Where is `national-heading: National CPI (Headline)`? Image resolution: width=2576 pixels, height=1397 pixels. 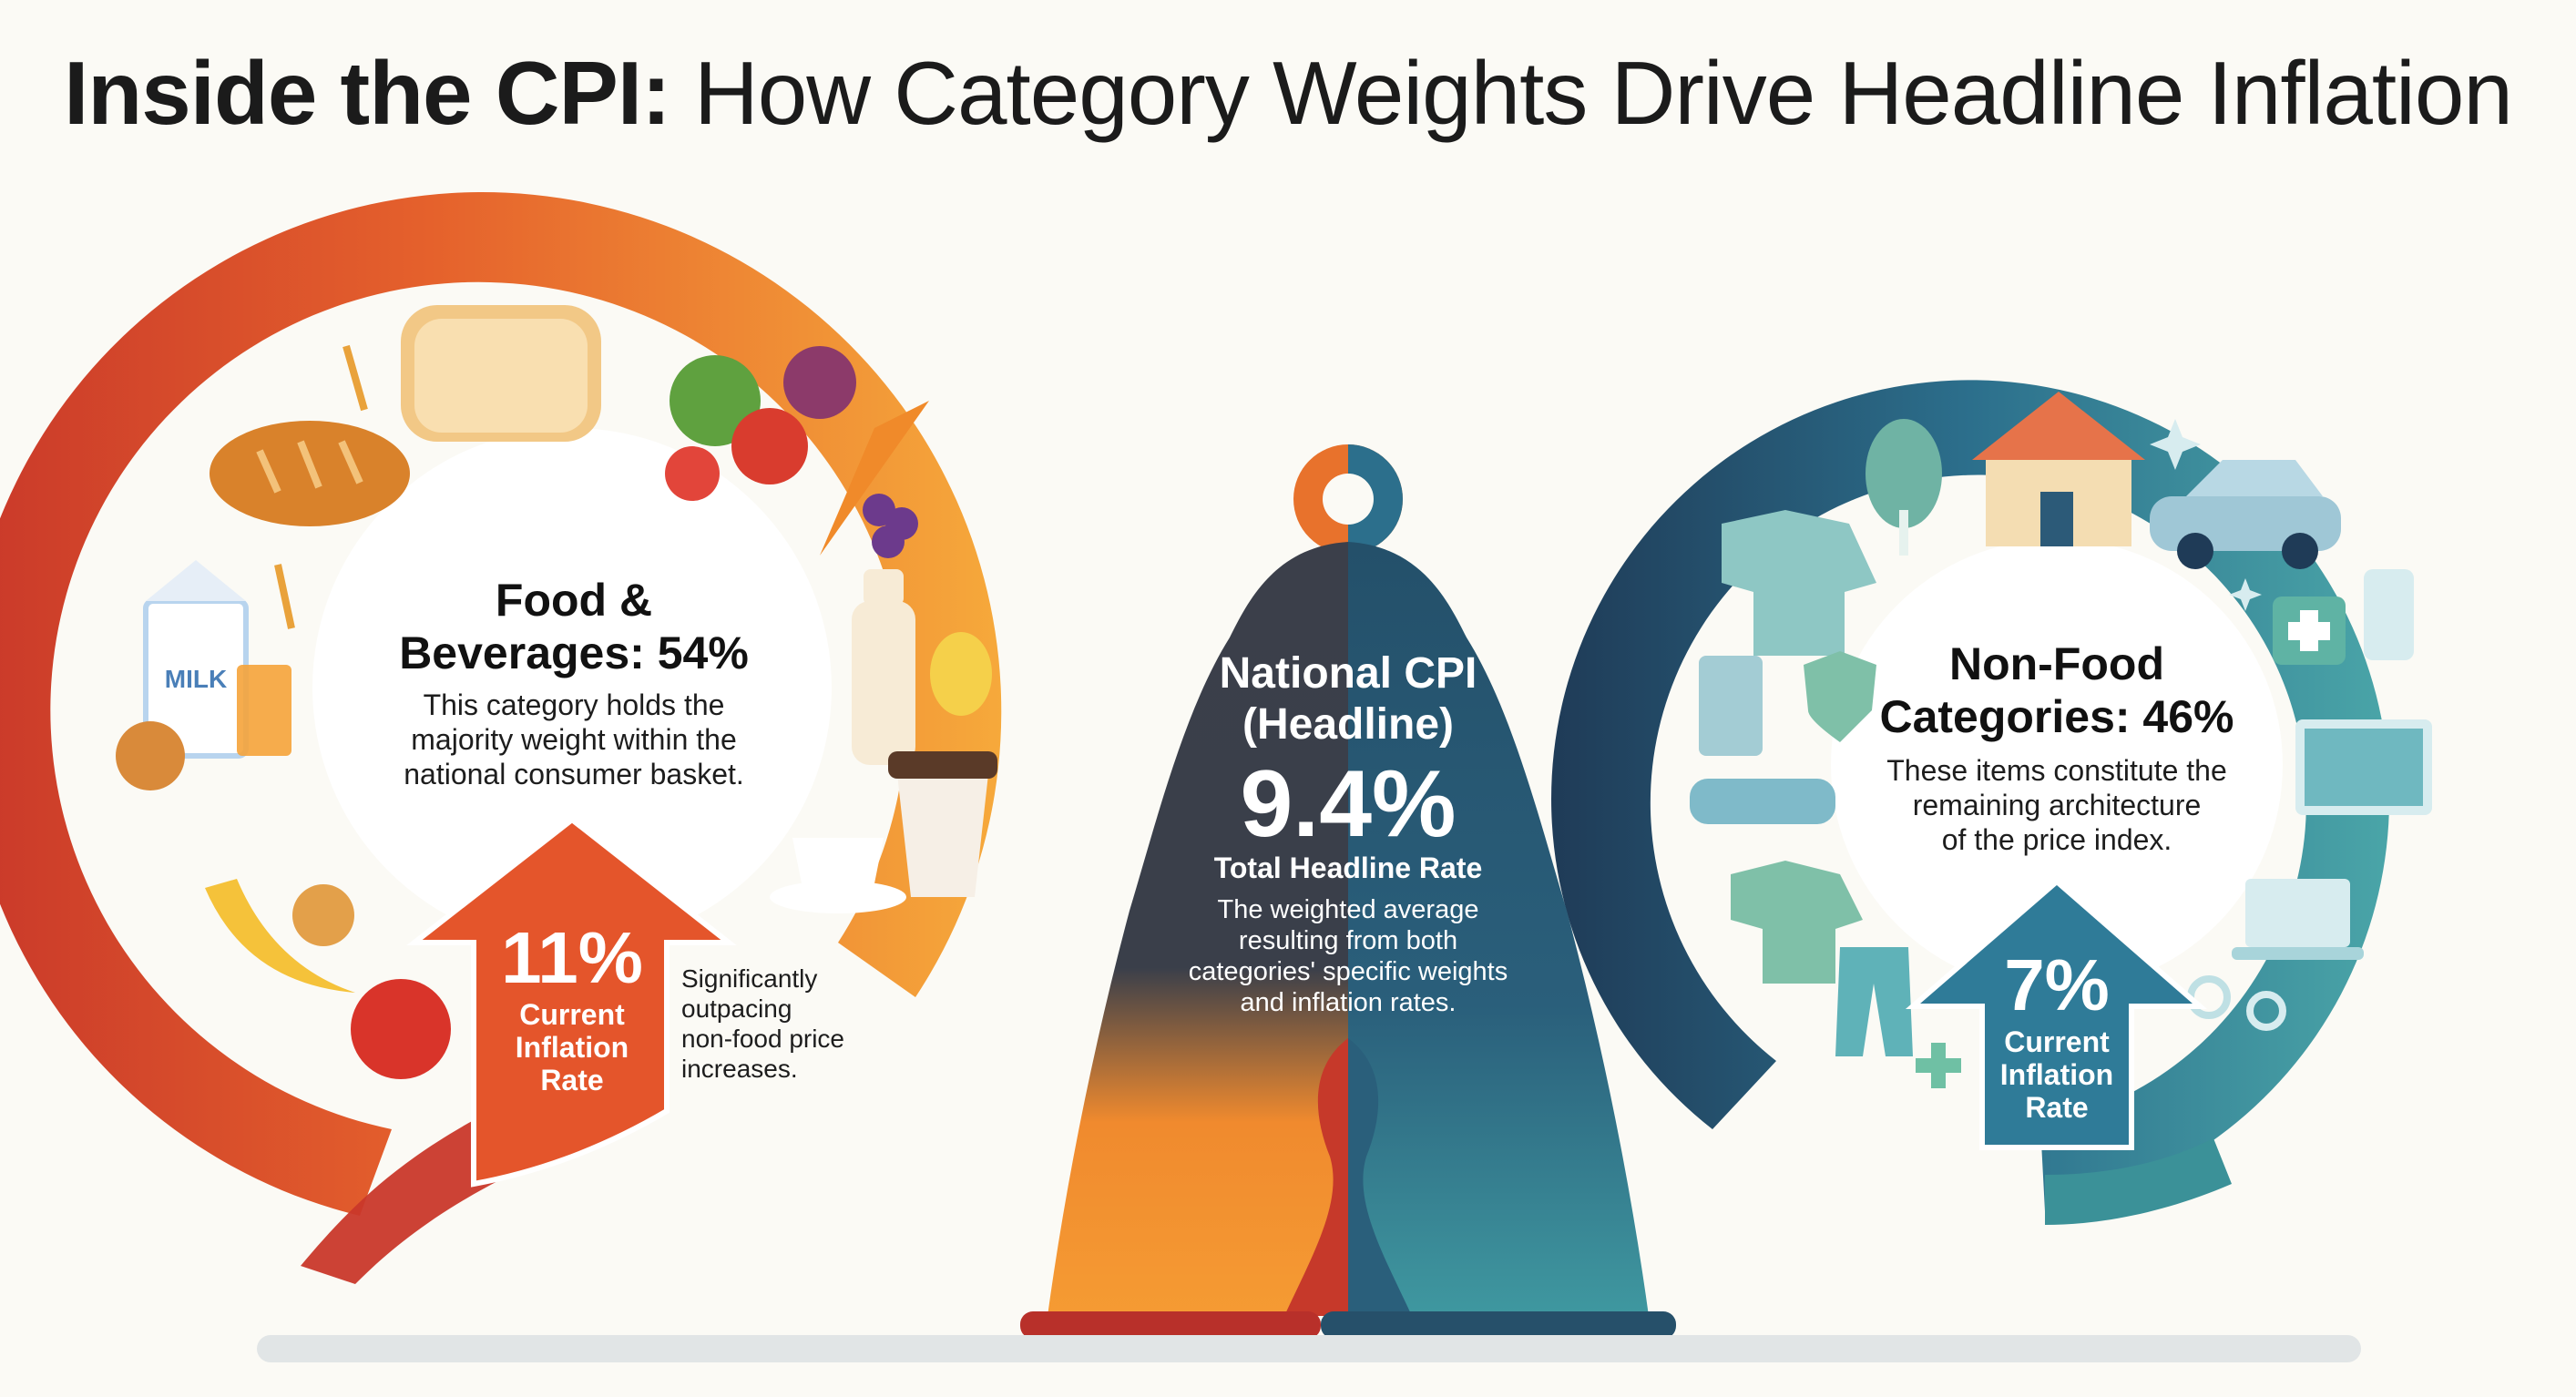 national-heading: National CPI (Headline) is located at coordinates (1348, 699).